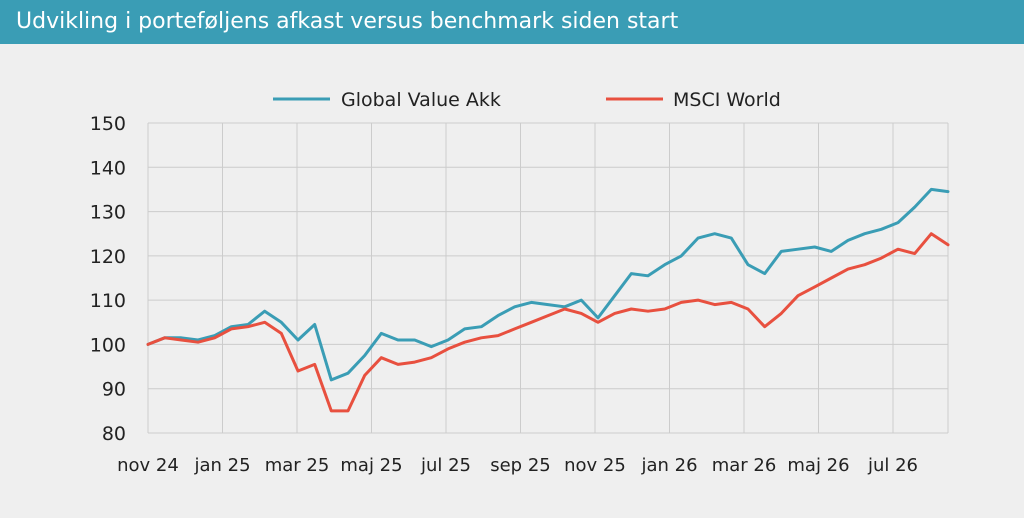 This screenshot has height=518, width=1024. I want to click on chart-legend: Global Value Akk MSCI World, so click(527, 100).